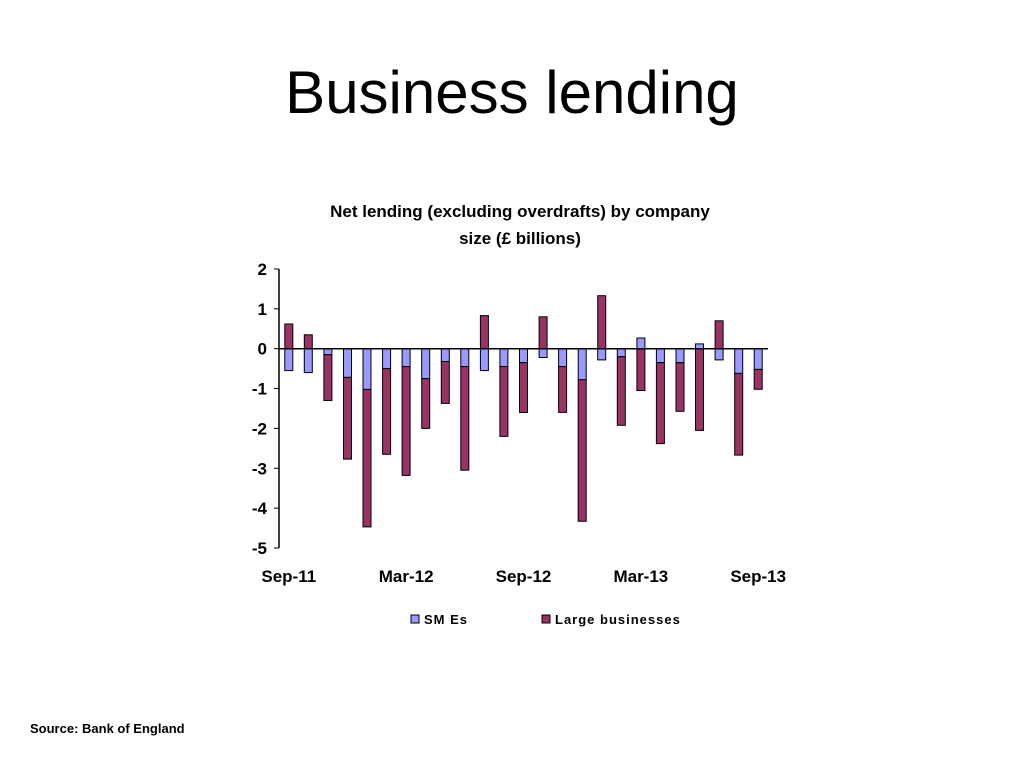  I want to click on y-tick-label: -4, so click(260, 508).